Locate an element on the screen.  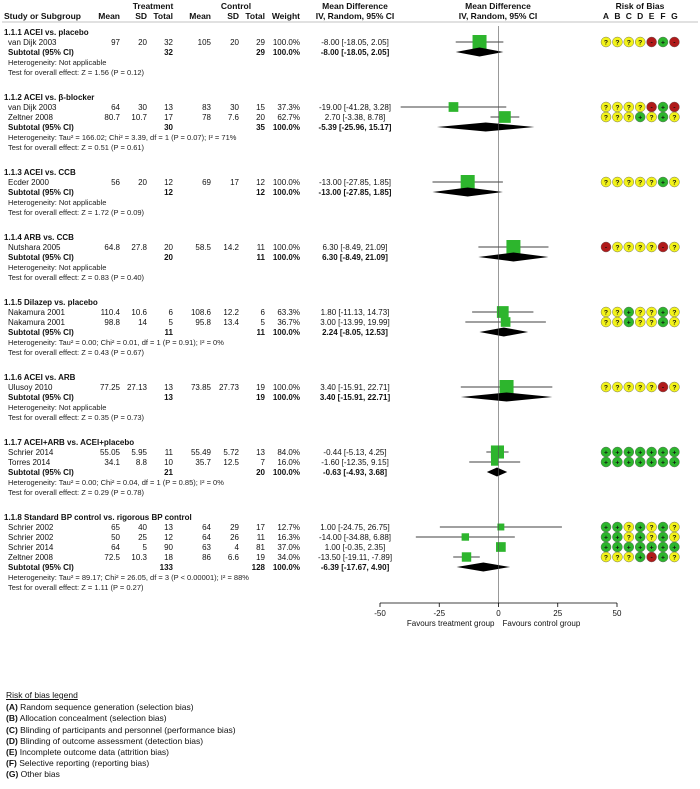
subgroup-3-study-1-rob-C-symbol: ? is located at coordinates (629, 182).